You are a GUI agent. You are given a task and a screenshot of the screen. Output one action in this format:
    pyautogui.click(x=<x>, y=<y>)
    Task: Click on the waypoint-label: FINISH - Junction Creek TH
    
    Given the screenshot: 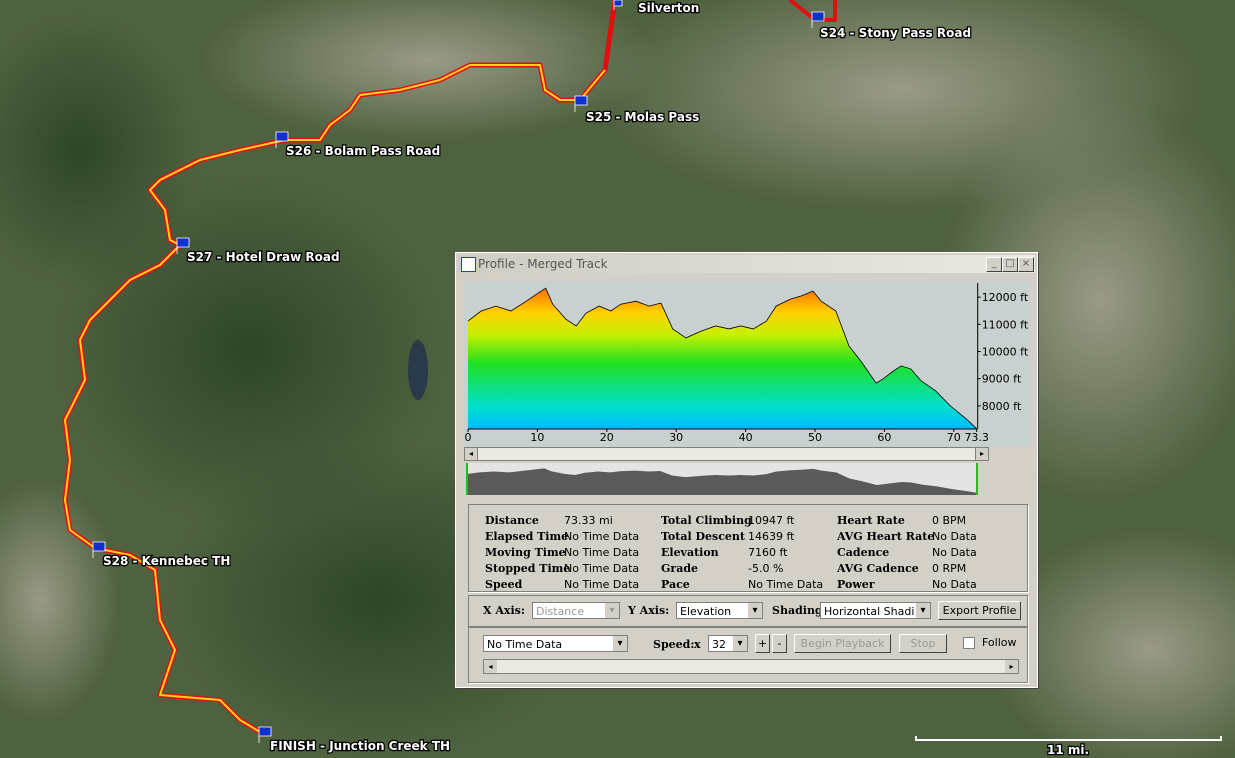 What is the action you would take?
    pyautogui.click(x=360, y=746)
    